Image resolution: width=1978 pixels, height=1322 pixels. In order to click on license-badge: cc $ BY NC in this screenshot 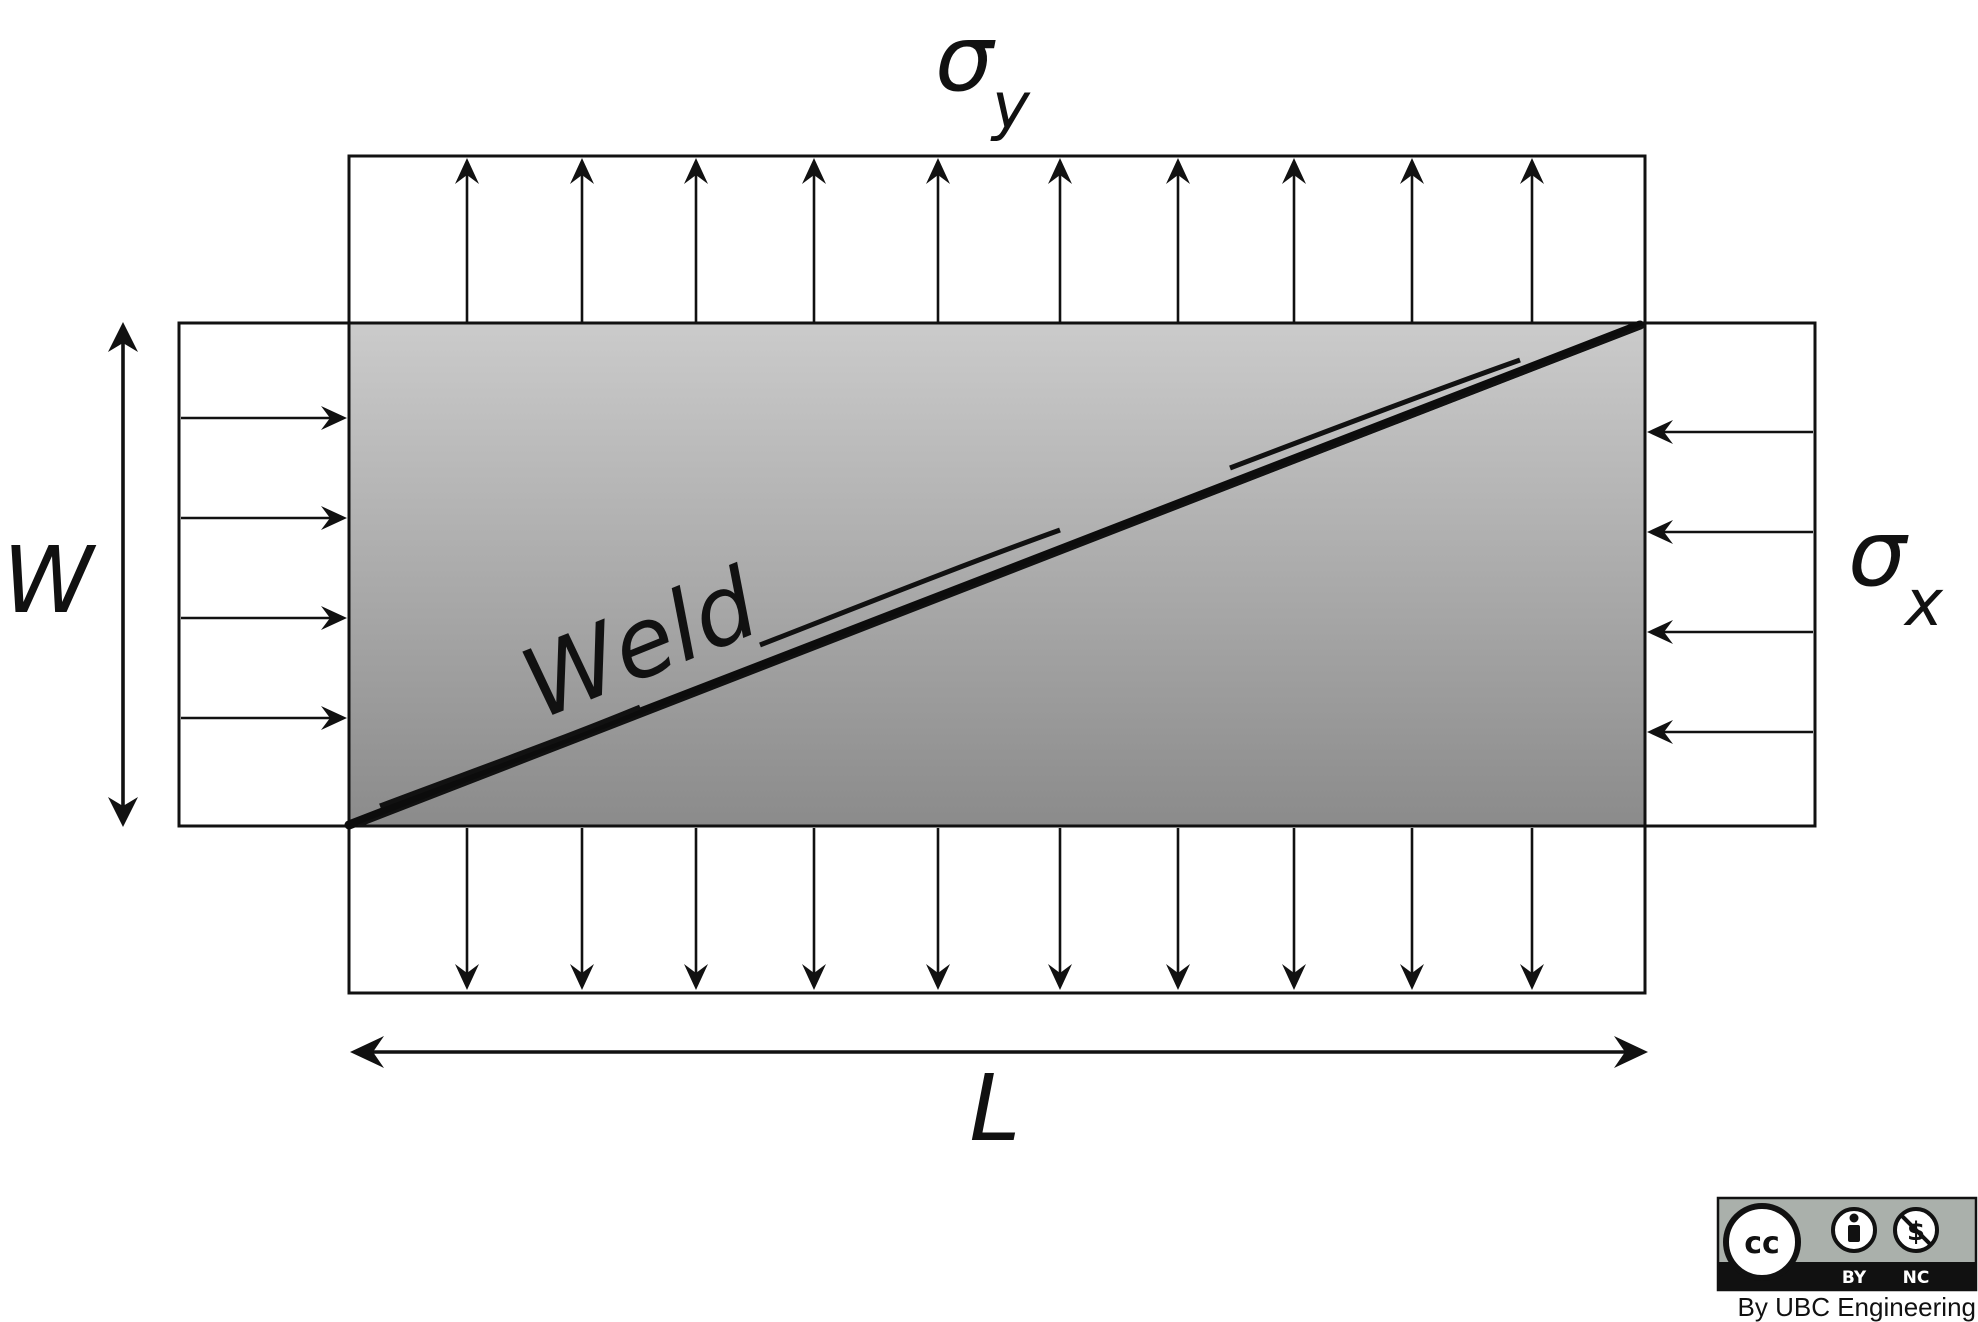, I will do `click(1847, 1244)`.